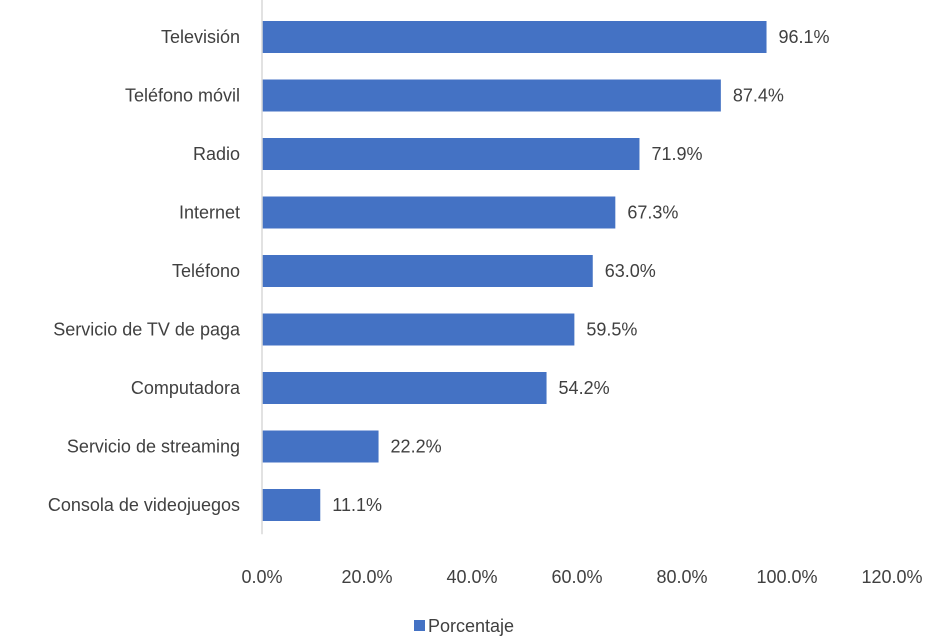 The width and height of the screenshot is (925, 638). Describe the element at coordinates (147, 330) in the screenshot. I see `category-label: Servicio de TV de paga` at that location.